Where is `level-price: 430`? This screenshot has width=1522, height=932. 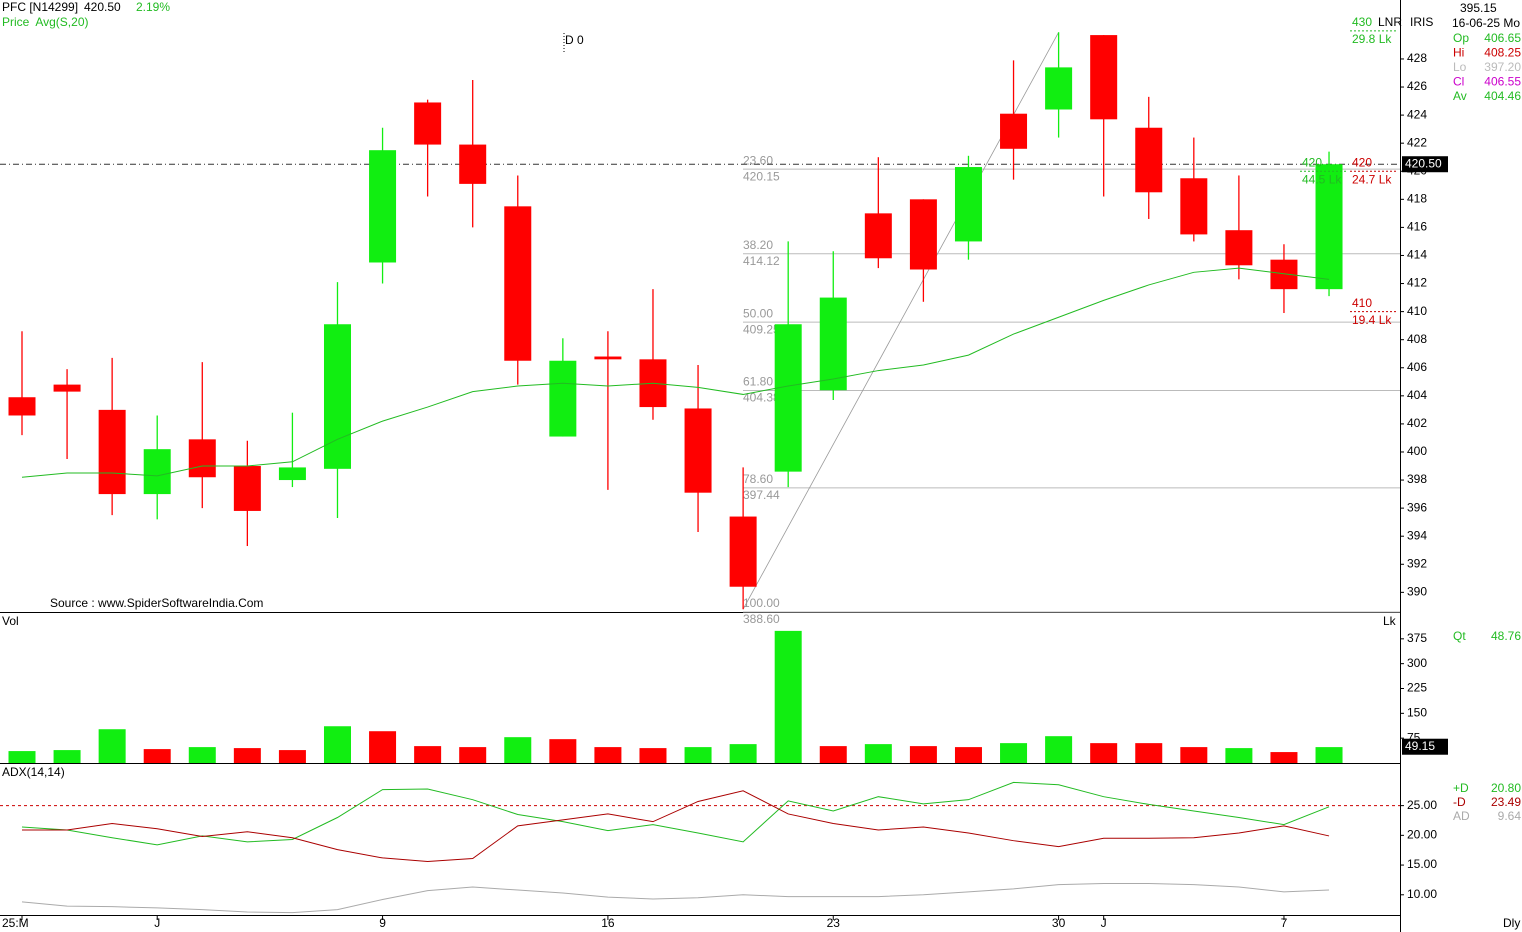
level-price: 430 is located at coordinates (1362, 22).